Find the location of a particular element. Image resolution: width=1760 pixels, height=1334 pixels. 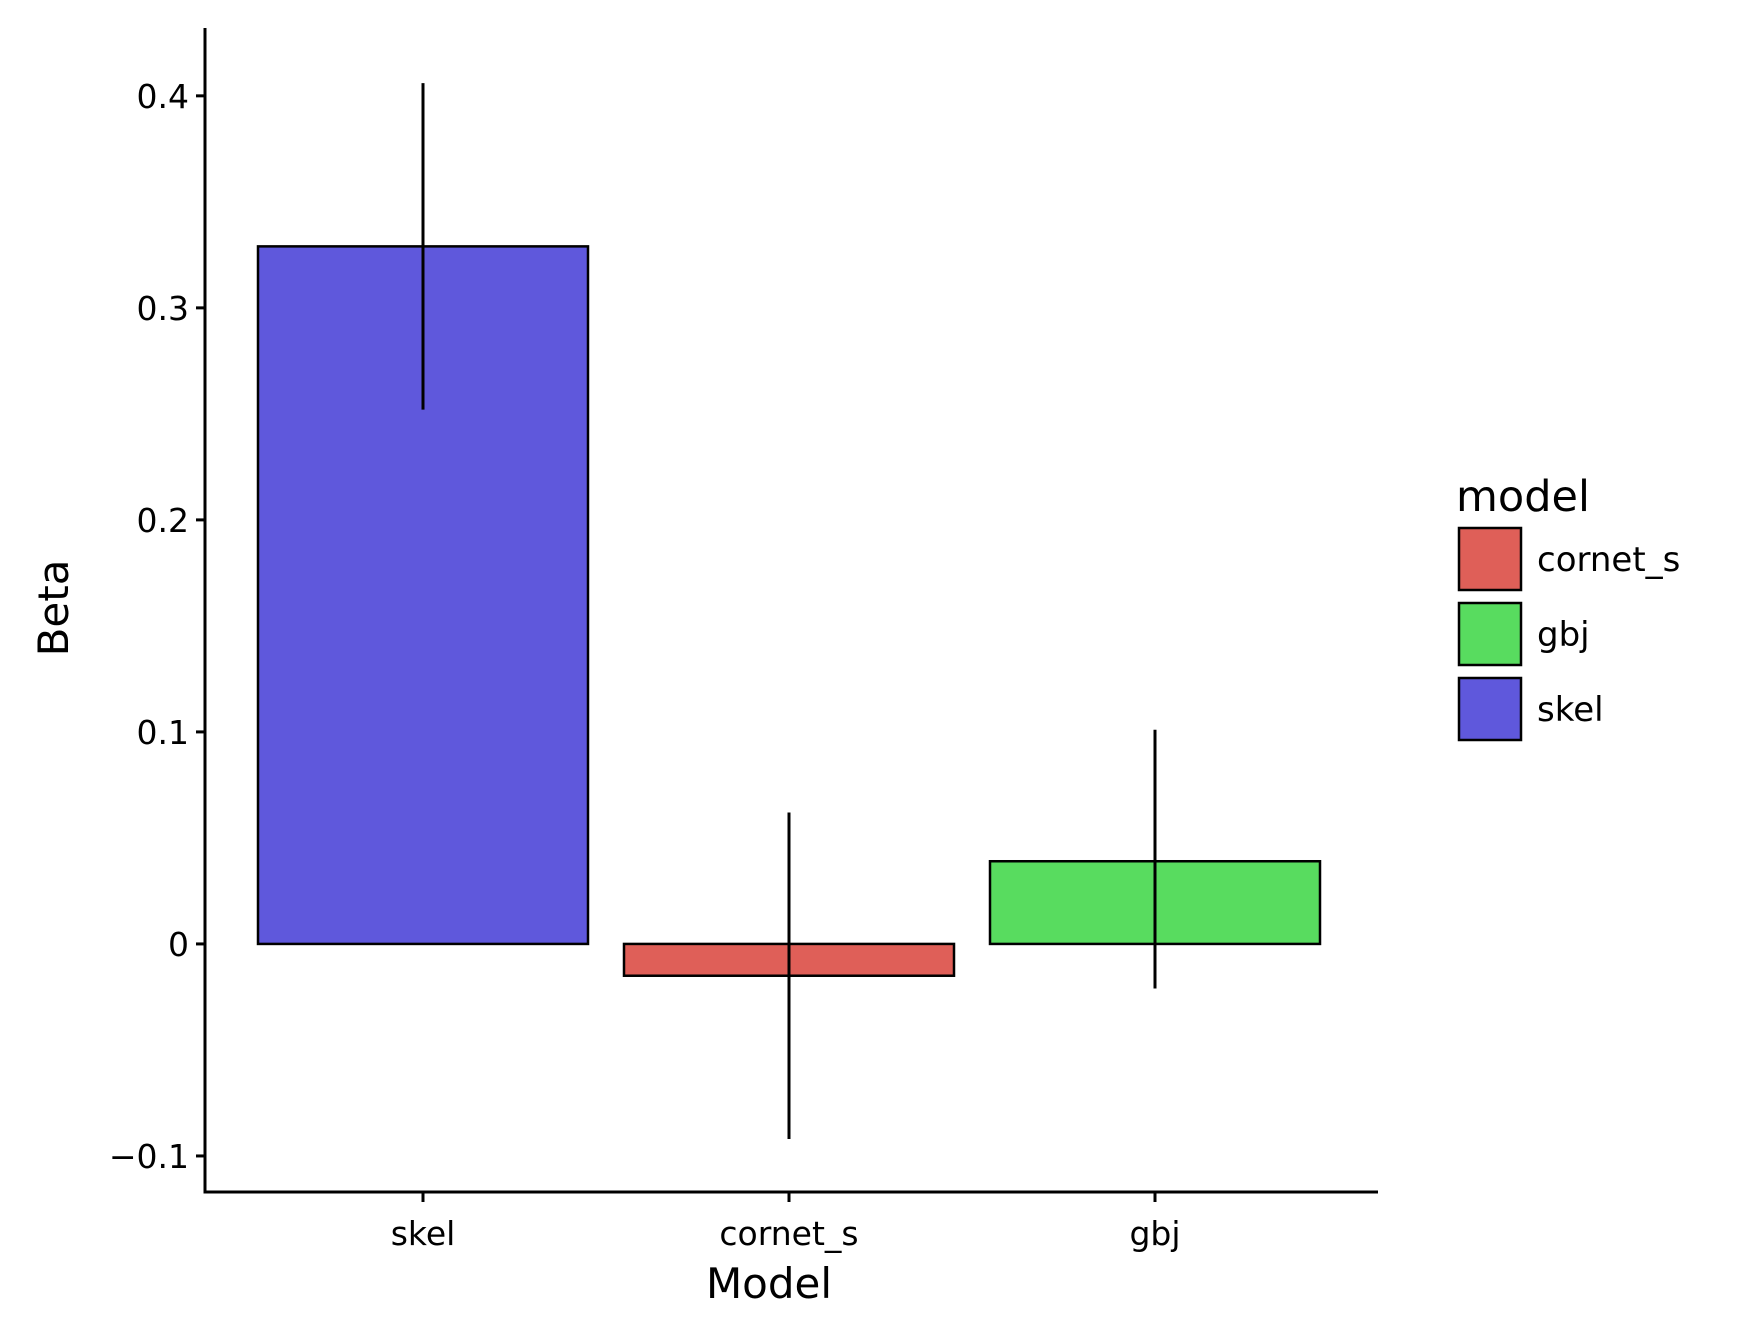

y-tick-label: −0.1 is located at coordinates (149, 1156).